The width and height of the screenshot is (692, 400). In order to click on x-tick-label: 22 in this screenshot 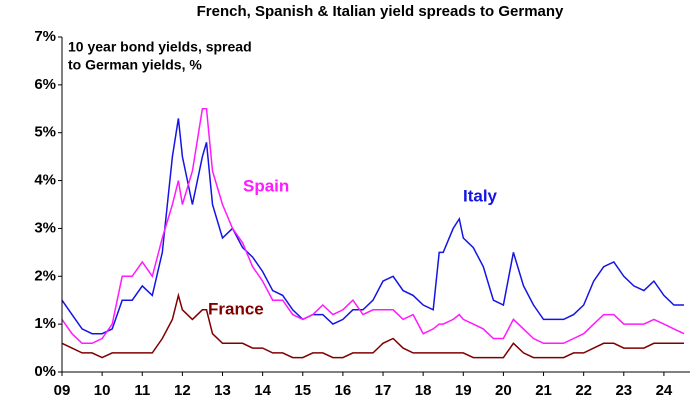, I will do `click(583, 390)`.